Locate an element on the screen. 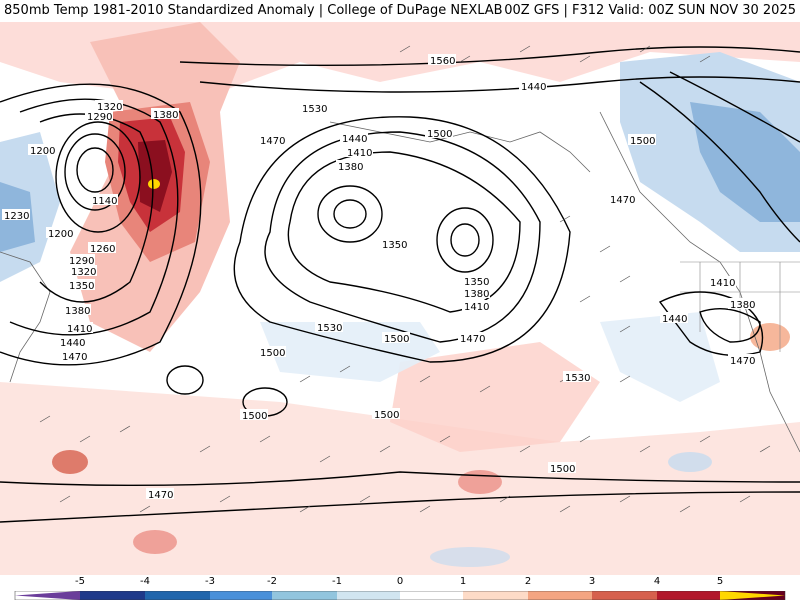  color-legend: -5 -4 -3 -2 -1 0 1 2 3 4 5 is located at coordinates (400, 587).